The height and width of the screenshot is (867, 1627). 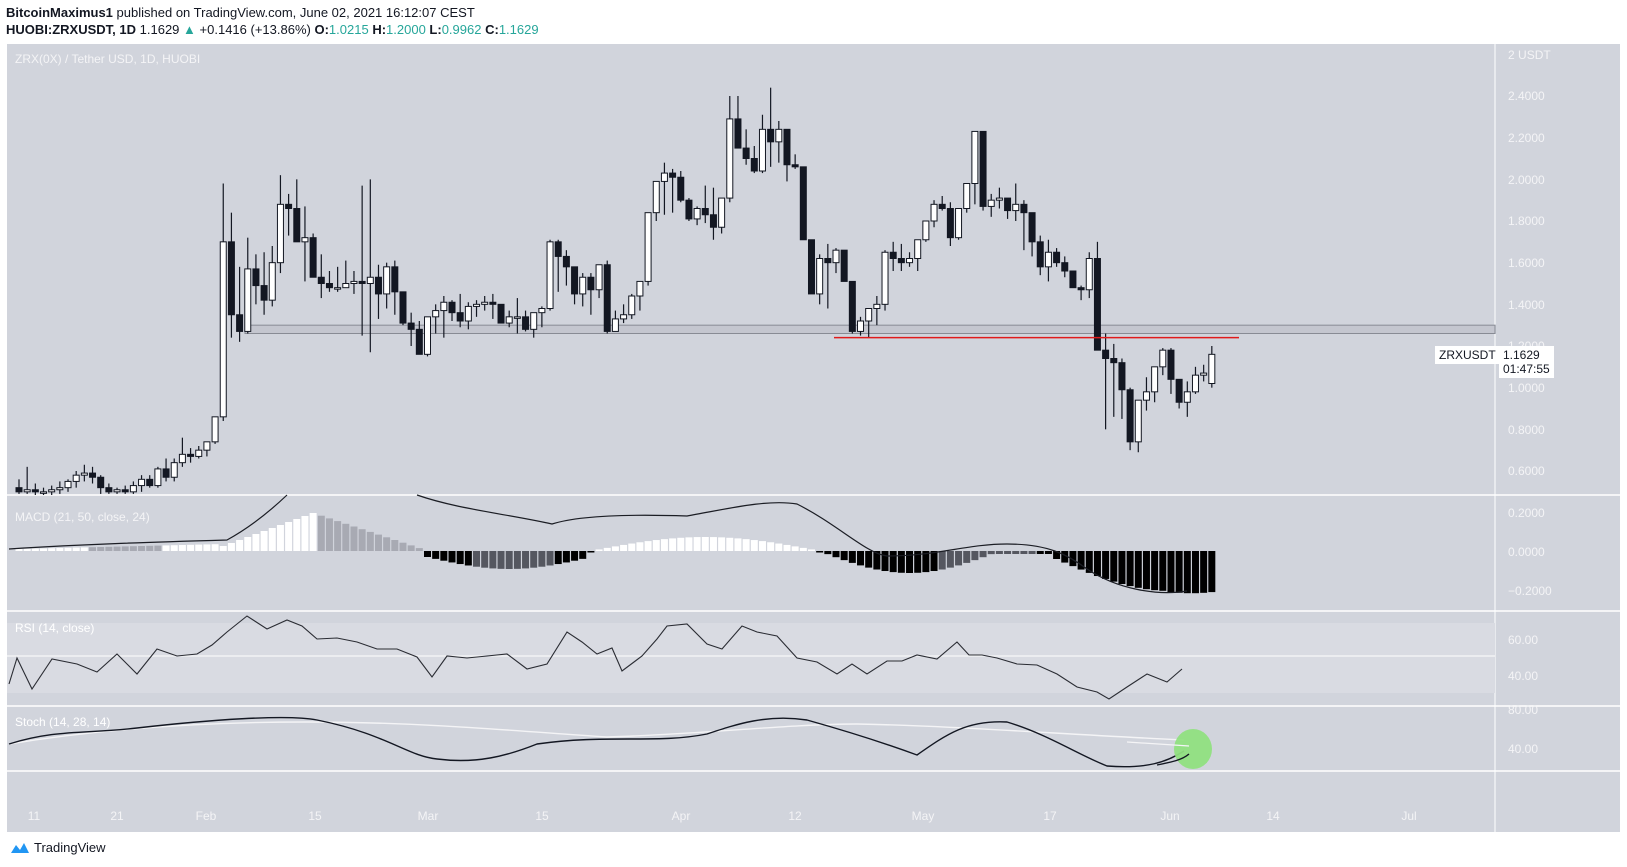 I want to click on current-price-tag: 1.1629 01:47:55, so click(x=1526, y=362).